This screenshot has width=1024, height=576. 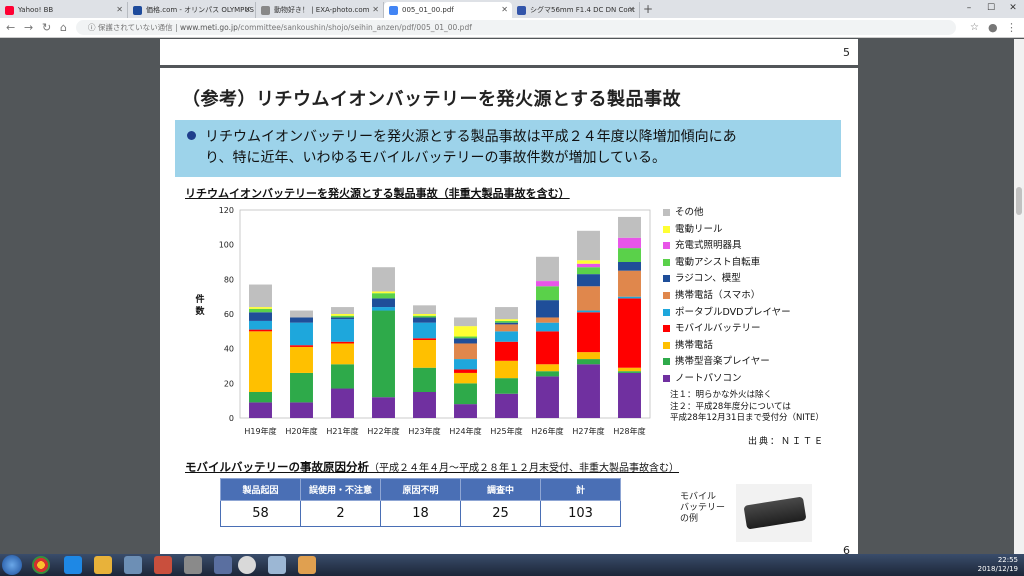 What do you see at coordinates (445, 314) in the screenshot?
I see `plot-area` at bounding box center [445, 314].